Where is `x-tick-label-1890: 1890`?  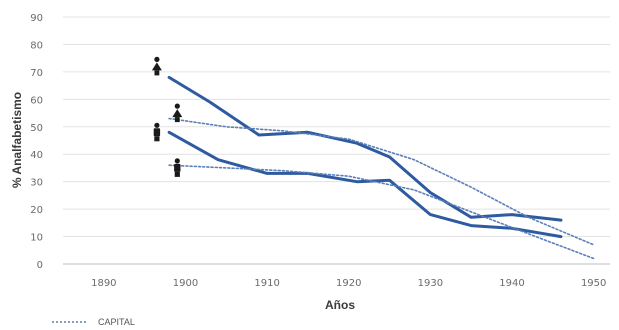
x-tick-label-1890: 1890 is located at coordinates (103, 283).